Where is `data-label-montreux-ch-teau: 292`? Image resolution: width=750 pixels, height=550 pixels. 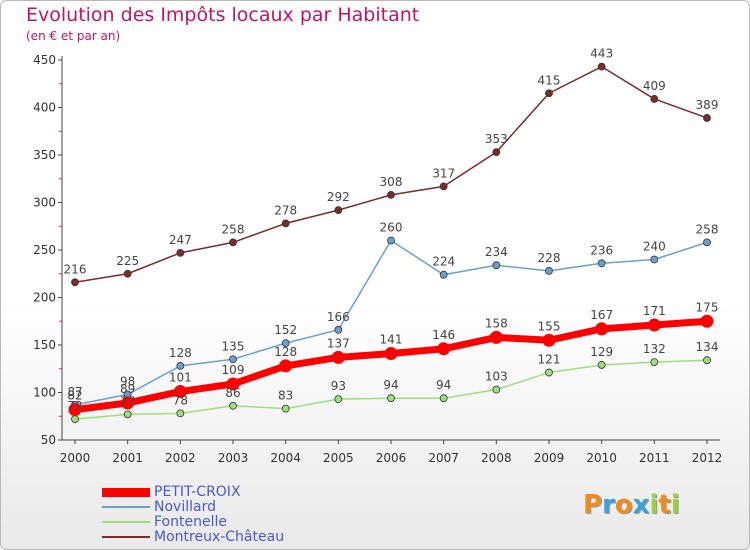
data-label-montreux-ch-teau: 292 is located at coordinates (338, 197).